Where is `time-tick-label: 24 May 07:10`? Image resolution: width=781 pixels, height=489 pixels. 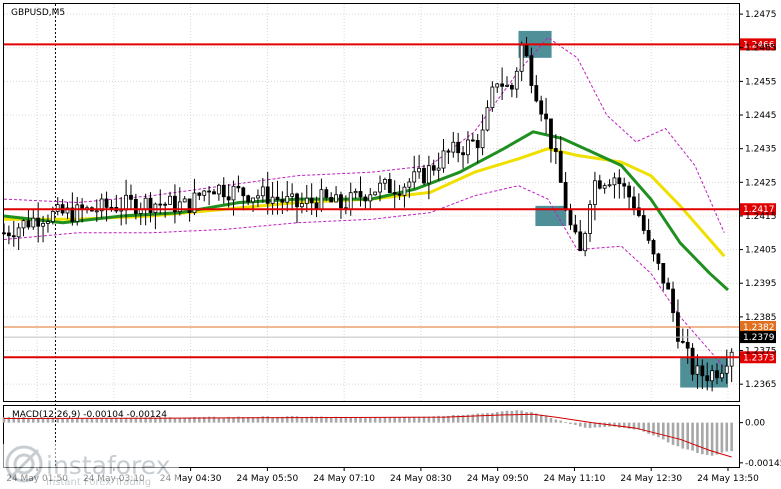
time-tick-label: 24 May 07:10 is located at coordinates (344, 479).